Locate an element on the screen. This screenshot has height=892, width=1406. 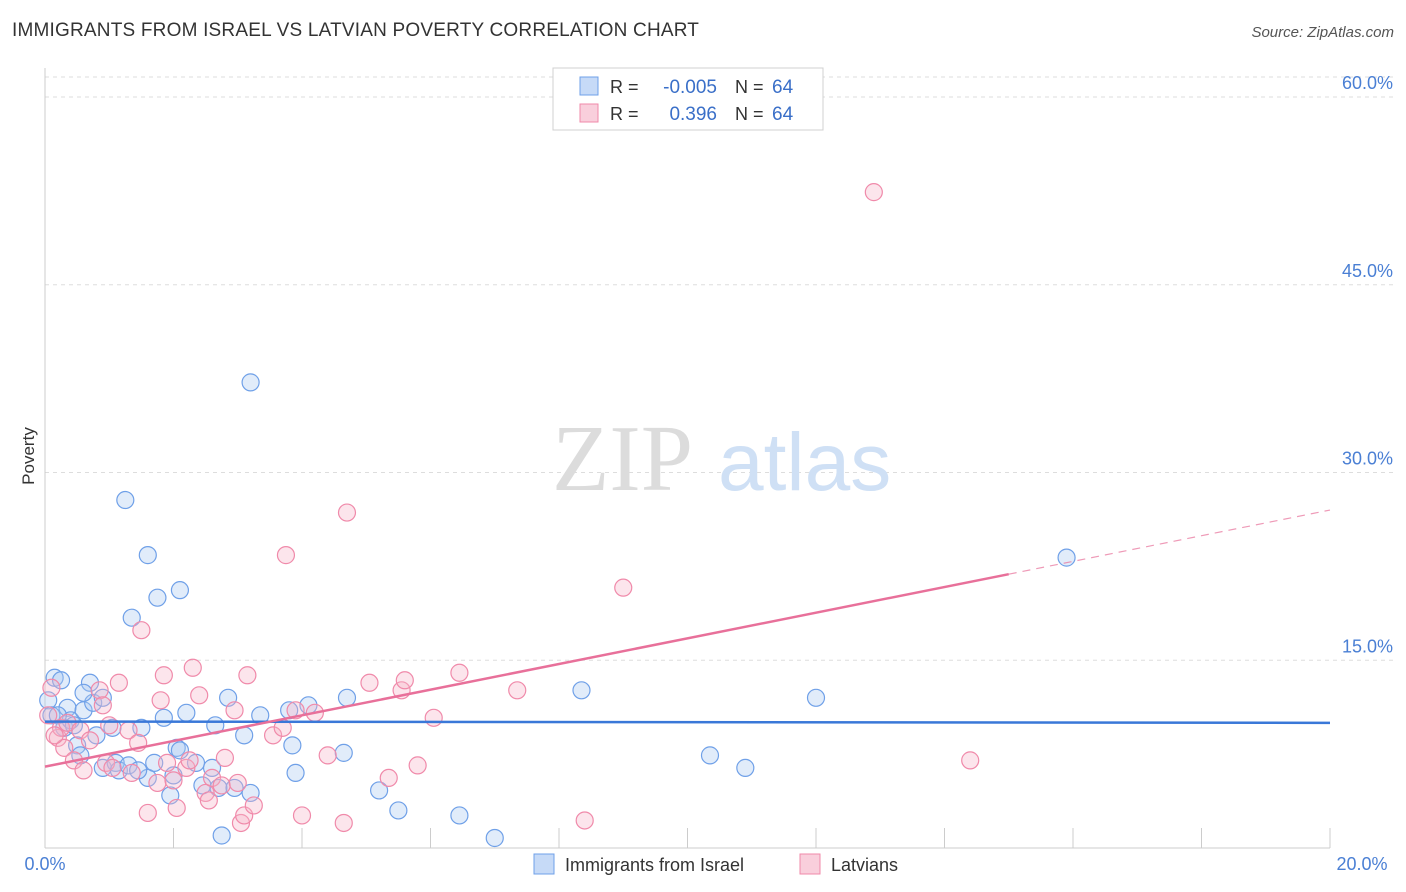
x-ticks is located at coordinates (687, 838).